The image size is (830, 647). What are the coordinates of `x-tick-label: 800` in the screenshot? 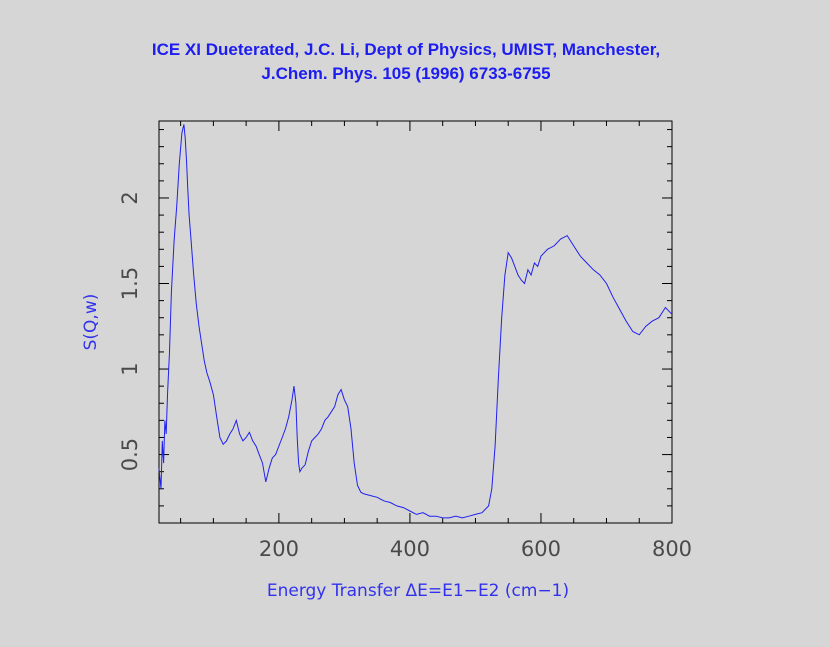 It's located at (672, 549).